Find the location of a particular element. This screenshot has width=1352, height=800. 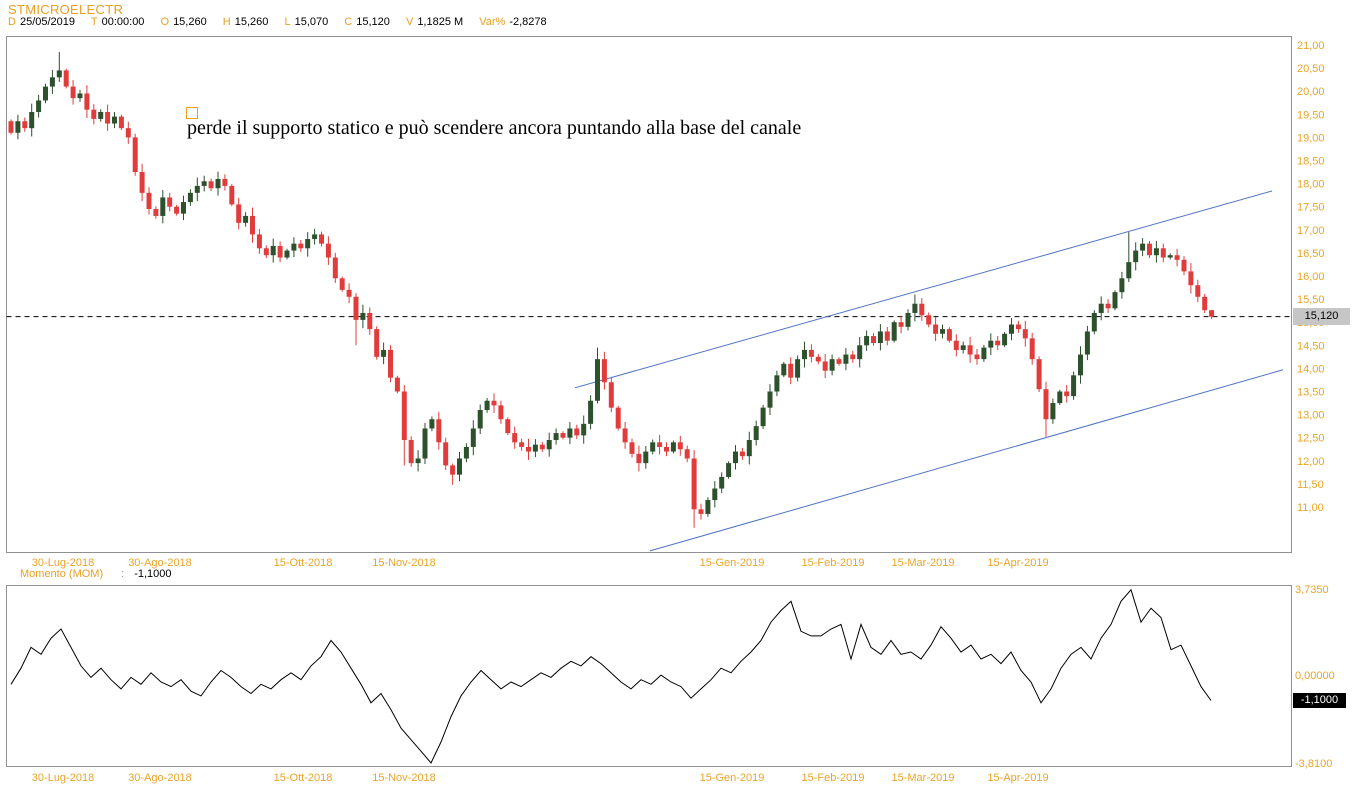

price-axis-label: 11,00 is located at coordinates (1310, 508).